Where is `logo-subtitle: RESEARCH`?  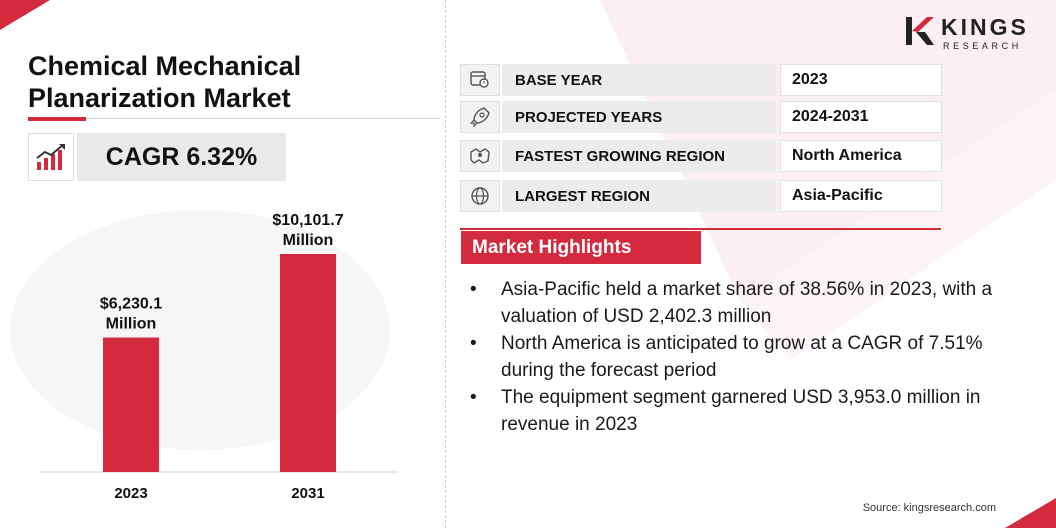 logo-subtitle: RESEARCH is located at coordinates (982, 46).